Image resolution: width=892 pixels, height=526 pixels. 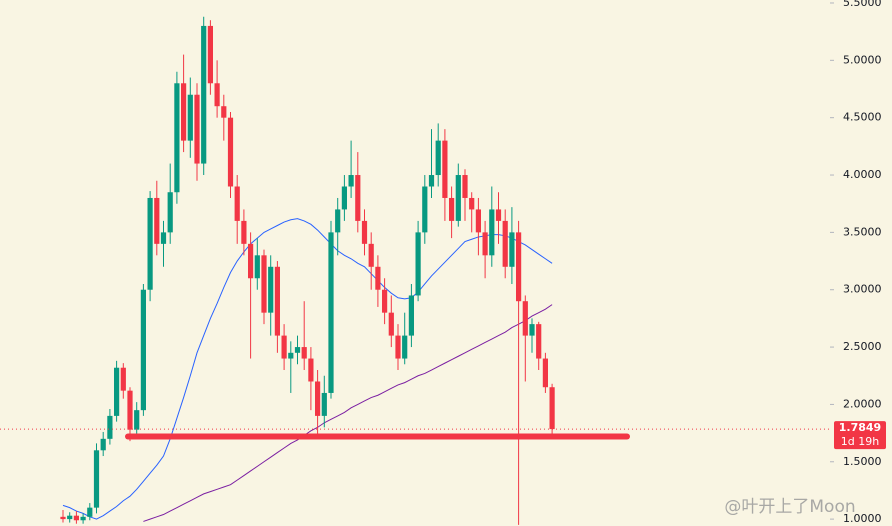 I want to click on y-tick-label: 2.5000, so click(x=862, y=346).